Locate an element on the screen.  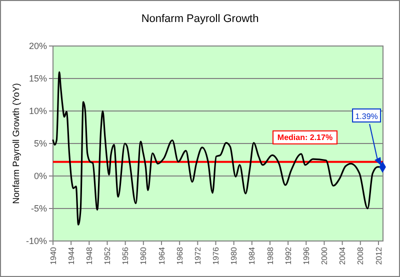
x-tick-label: 2004 is located at coordinates (343, 255).